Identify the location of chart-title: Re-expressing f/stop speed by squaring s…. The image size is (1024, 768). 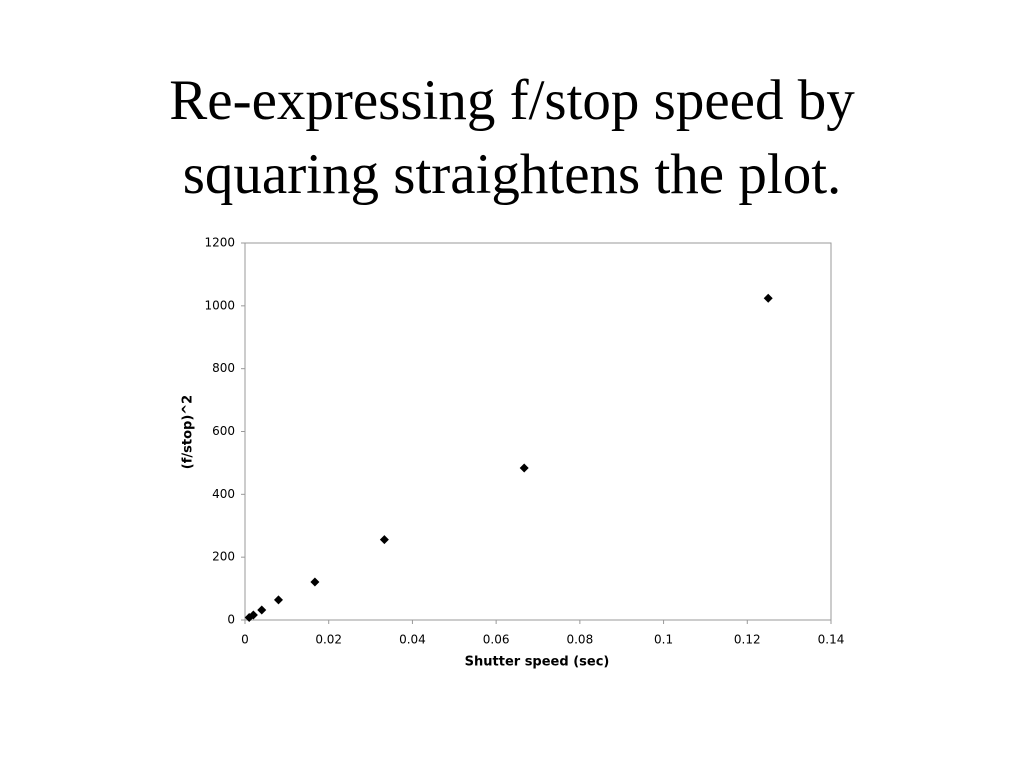
(512, 137).